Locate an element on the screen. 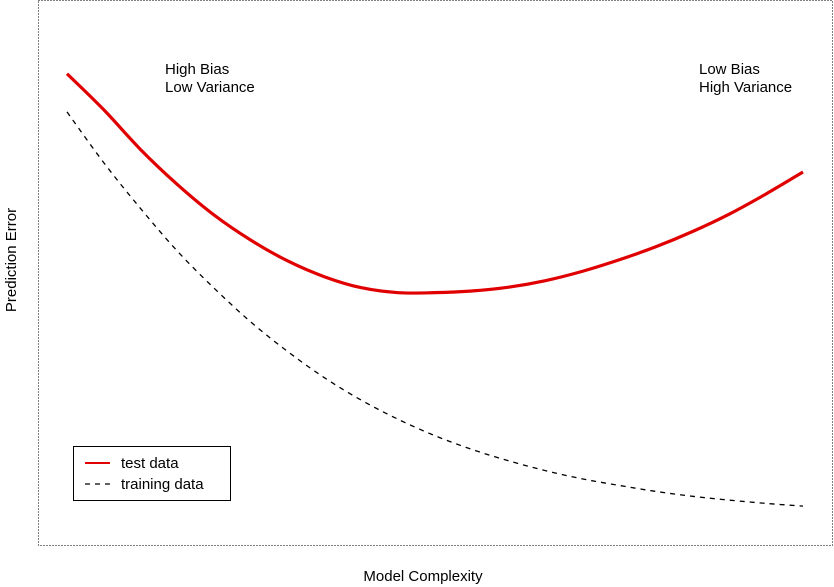  legend-box is located at coordinates (152, 473).